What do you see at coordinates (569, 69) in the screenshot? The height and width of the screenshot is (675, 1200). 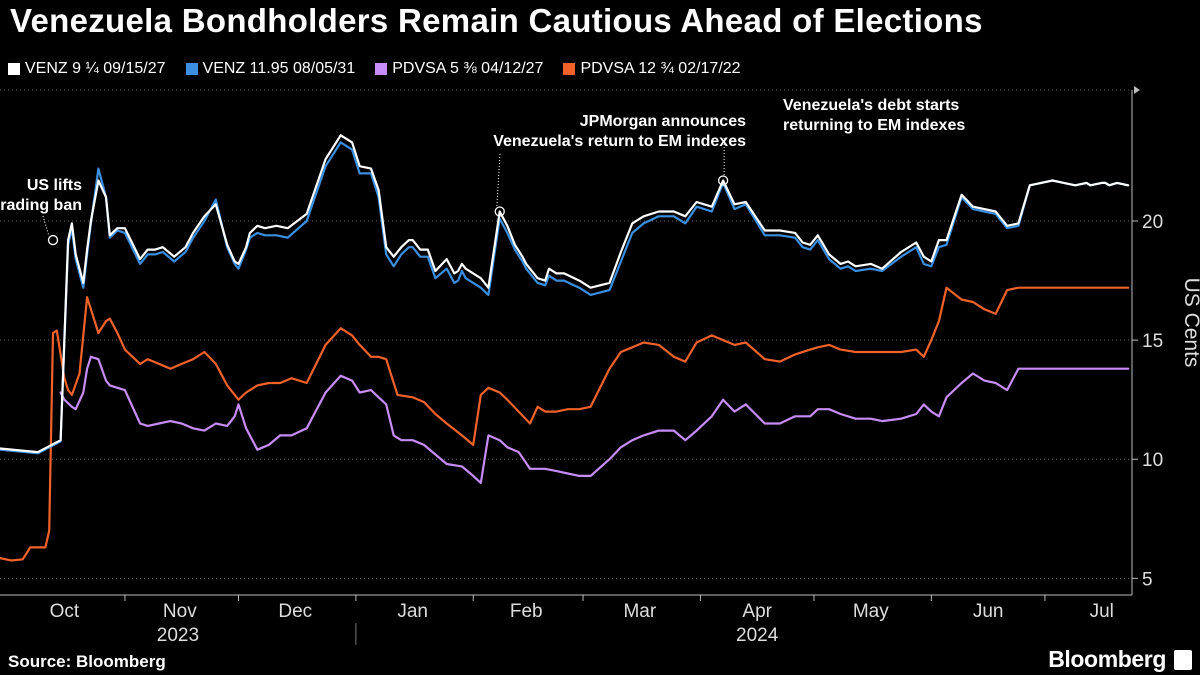 I see `legend-swatch-pdvsa-2022` at bounding box center [569, 69].